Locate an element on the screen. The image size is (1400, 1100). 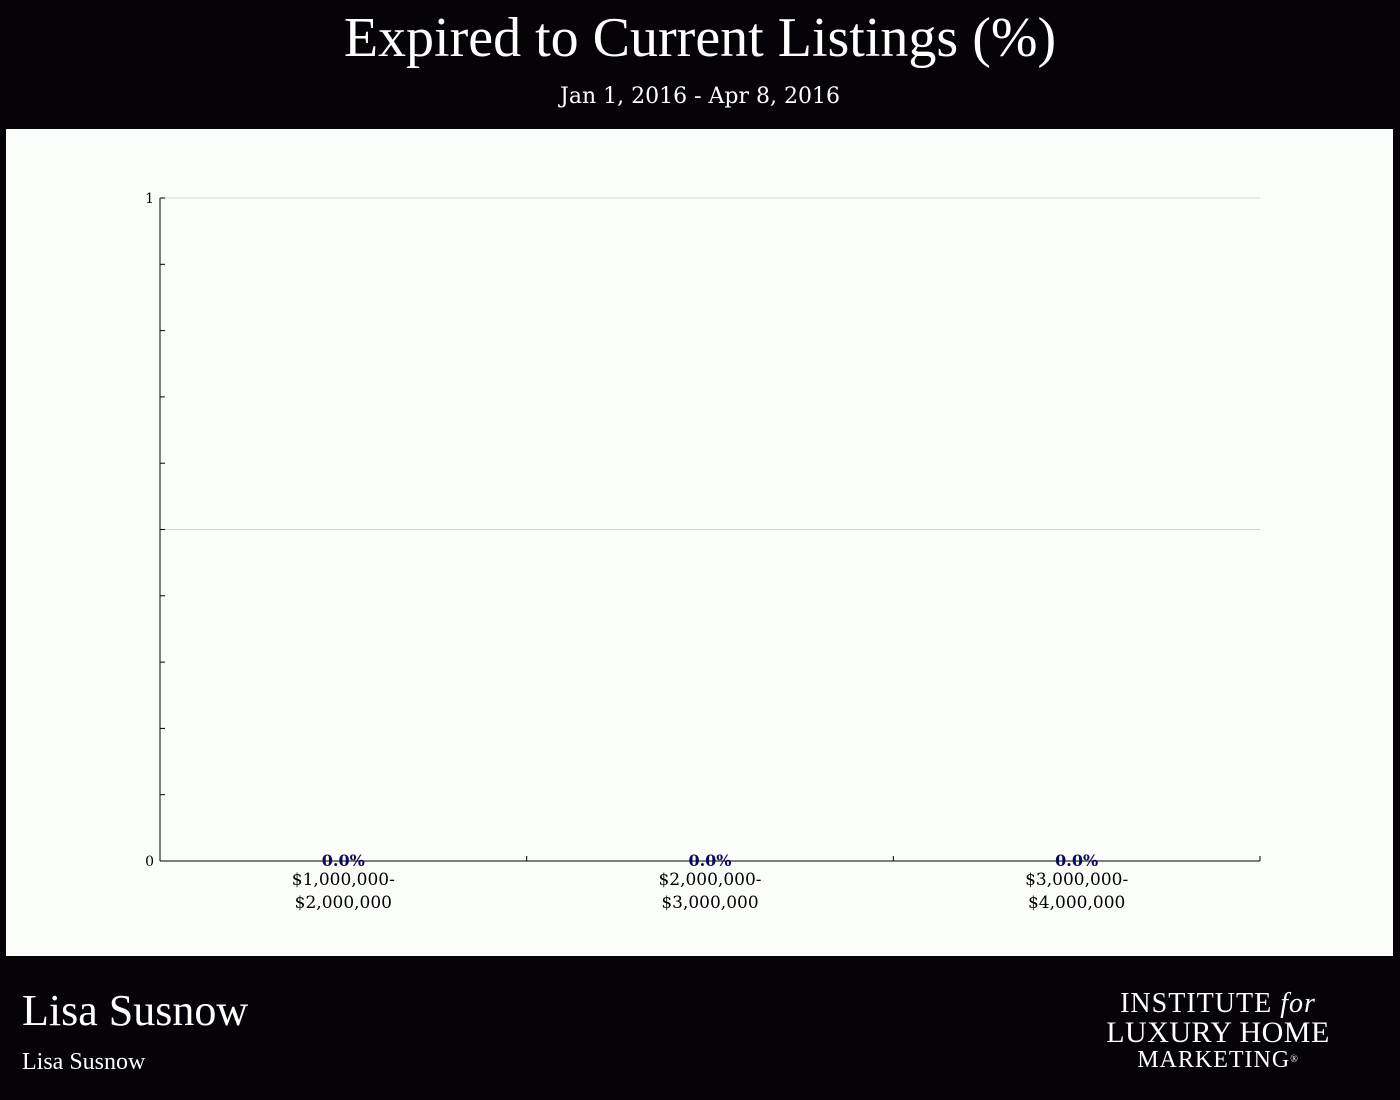
institute-logo: INSTITUTE for LUXURY HOME MARKETING® is located at coordinates (1218, 1031).